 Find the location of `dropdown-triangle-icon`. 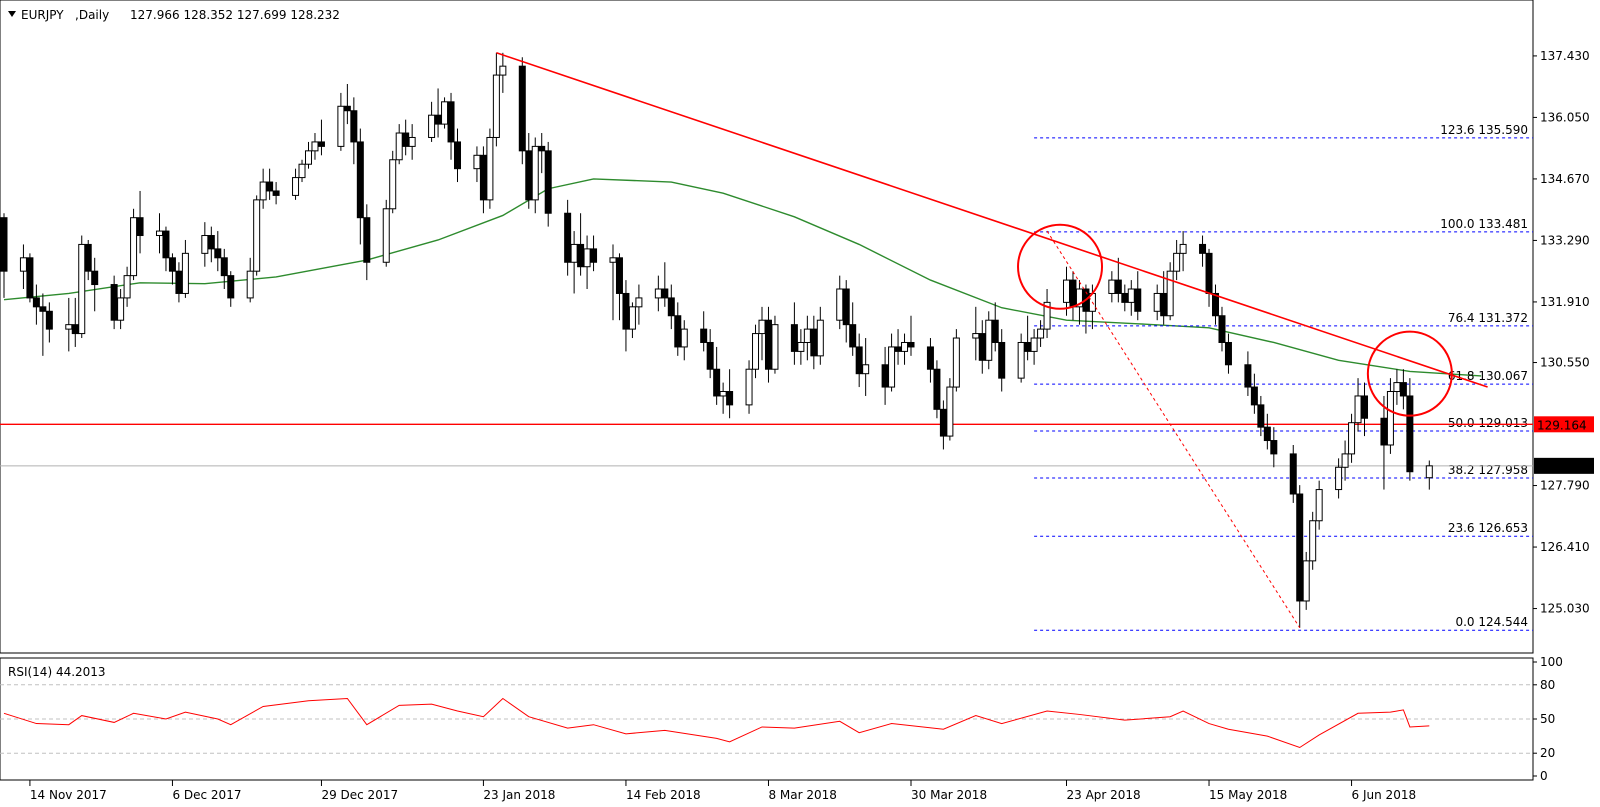

dropdown-triangle-icon is located at coordinates (12, 14).